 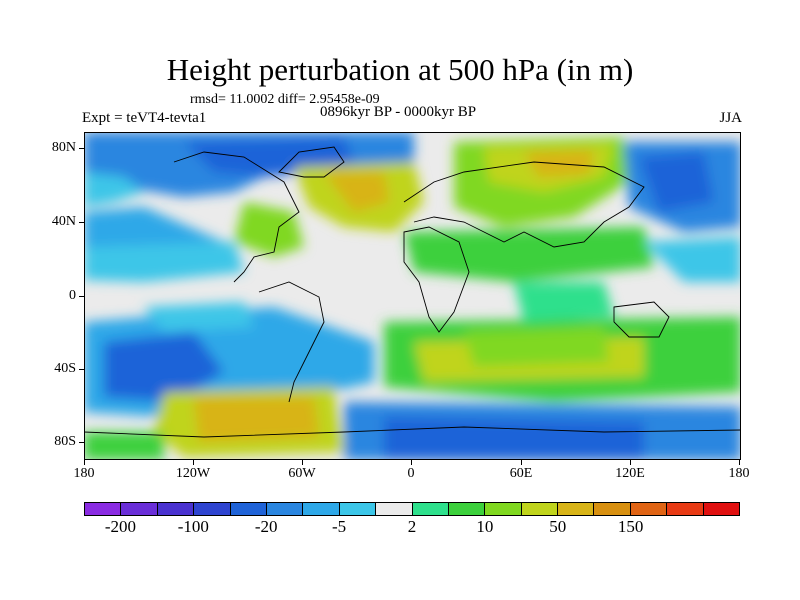 I want to click on xtick-label-180w: 180, so click(x=84, y=473).